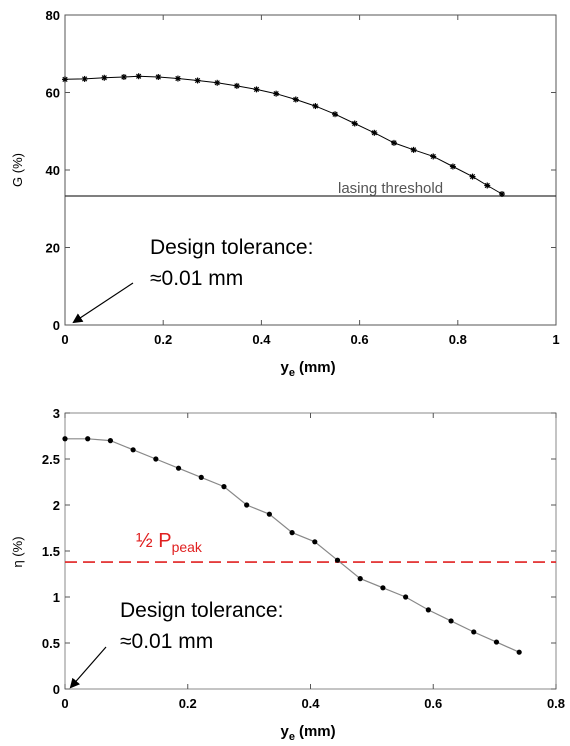 The width and height of the screenshot is (570, 746). I want to click on y-tick-label: 0.5, so click(51, 643).